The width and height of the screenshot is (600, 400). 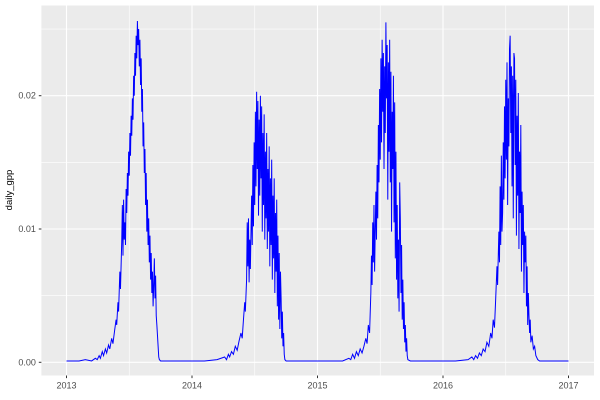 I want to click on x-tick-label-2015: 2015, so click(x=317, y=386).